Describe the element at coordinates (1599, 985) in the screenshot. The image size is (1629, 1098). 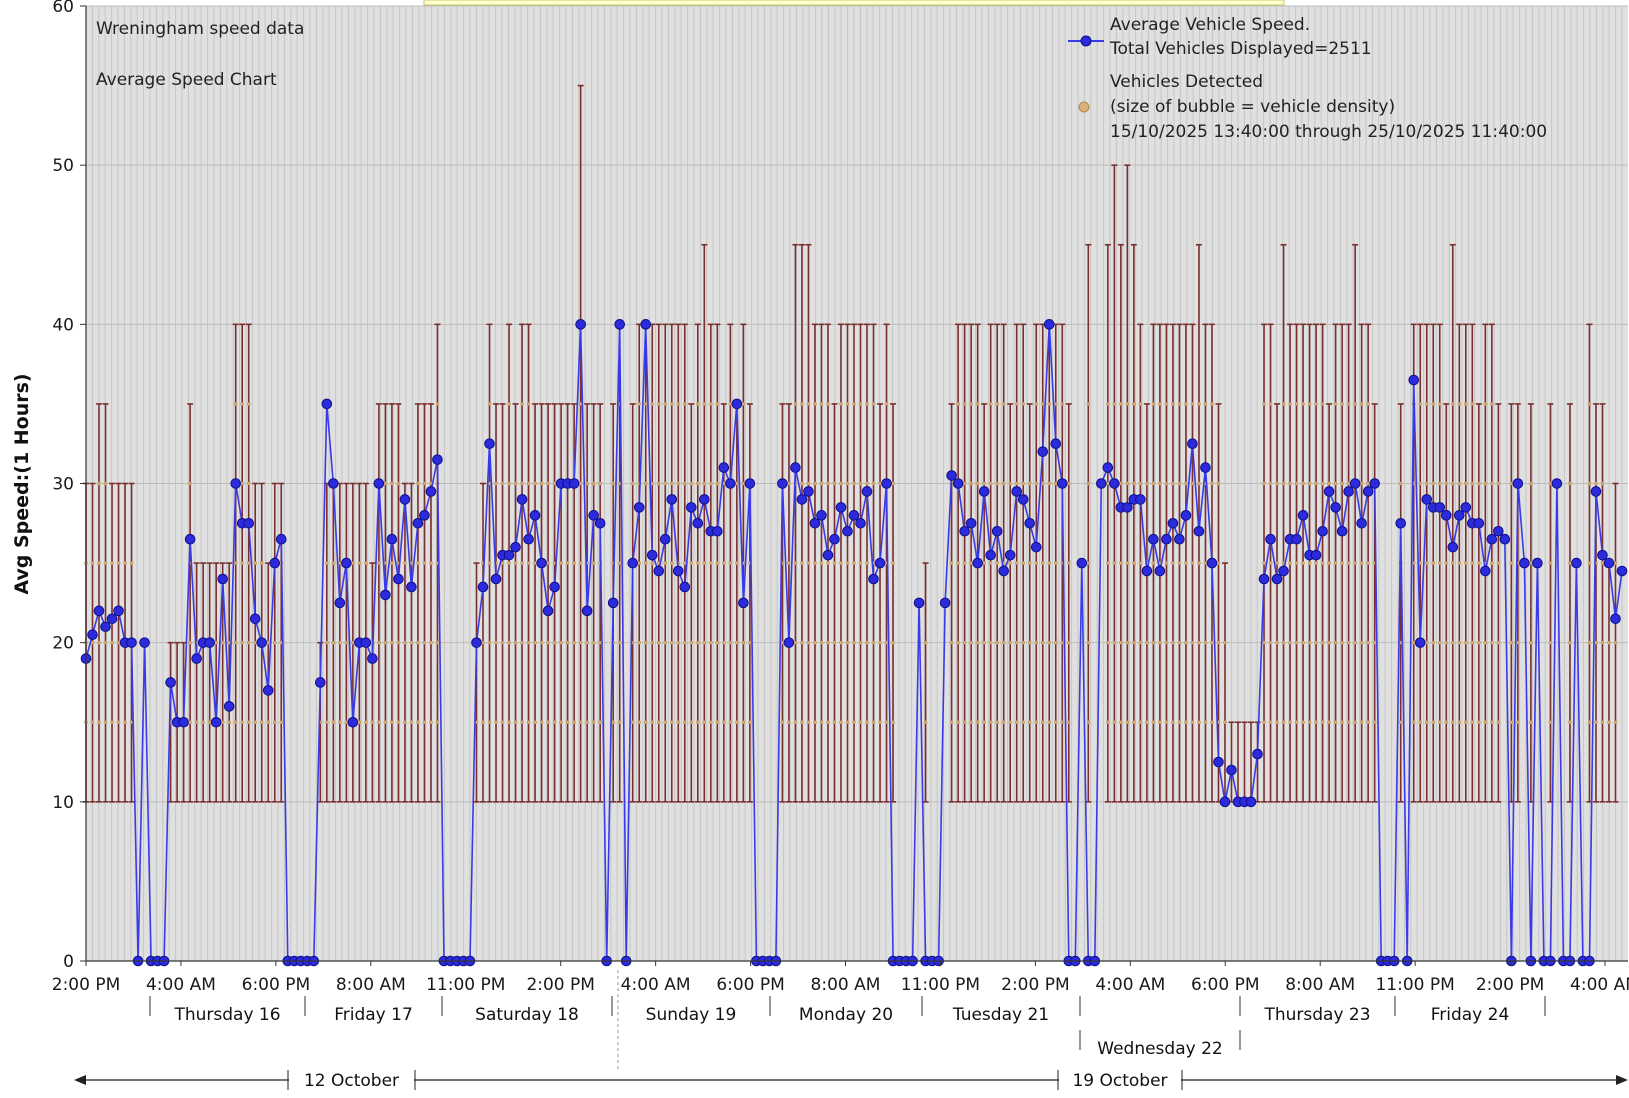
I see `x-tick-label: 4:00 AM` at that location.